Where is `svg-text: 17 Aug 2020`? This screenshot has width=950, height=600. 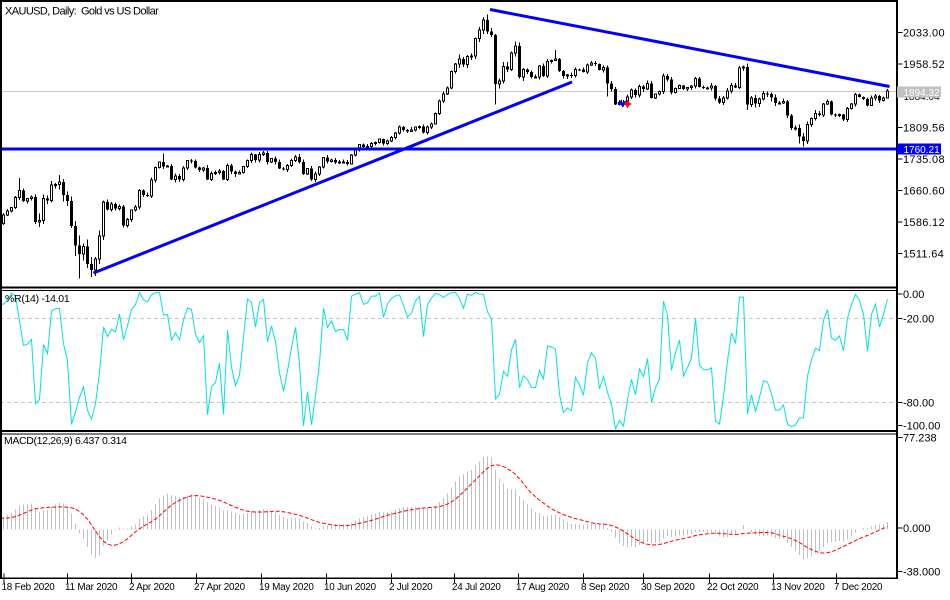 svg-text: 17 Aug 2020 is located at coordinates (543, 587).